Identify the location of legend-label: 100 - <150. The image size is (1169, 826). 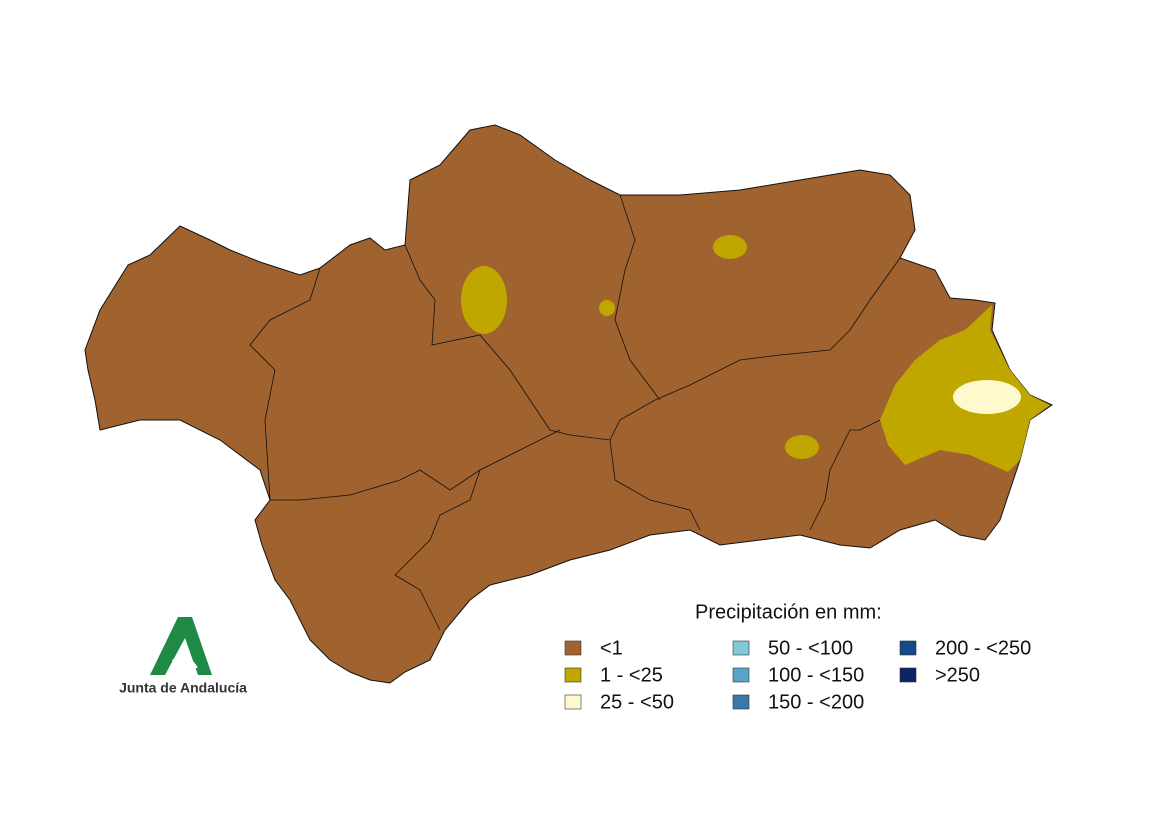
(816, 675).